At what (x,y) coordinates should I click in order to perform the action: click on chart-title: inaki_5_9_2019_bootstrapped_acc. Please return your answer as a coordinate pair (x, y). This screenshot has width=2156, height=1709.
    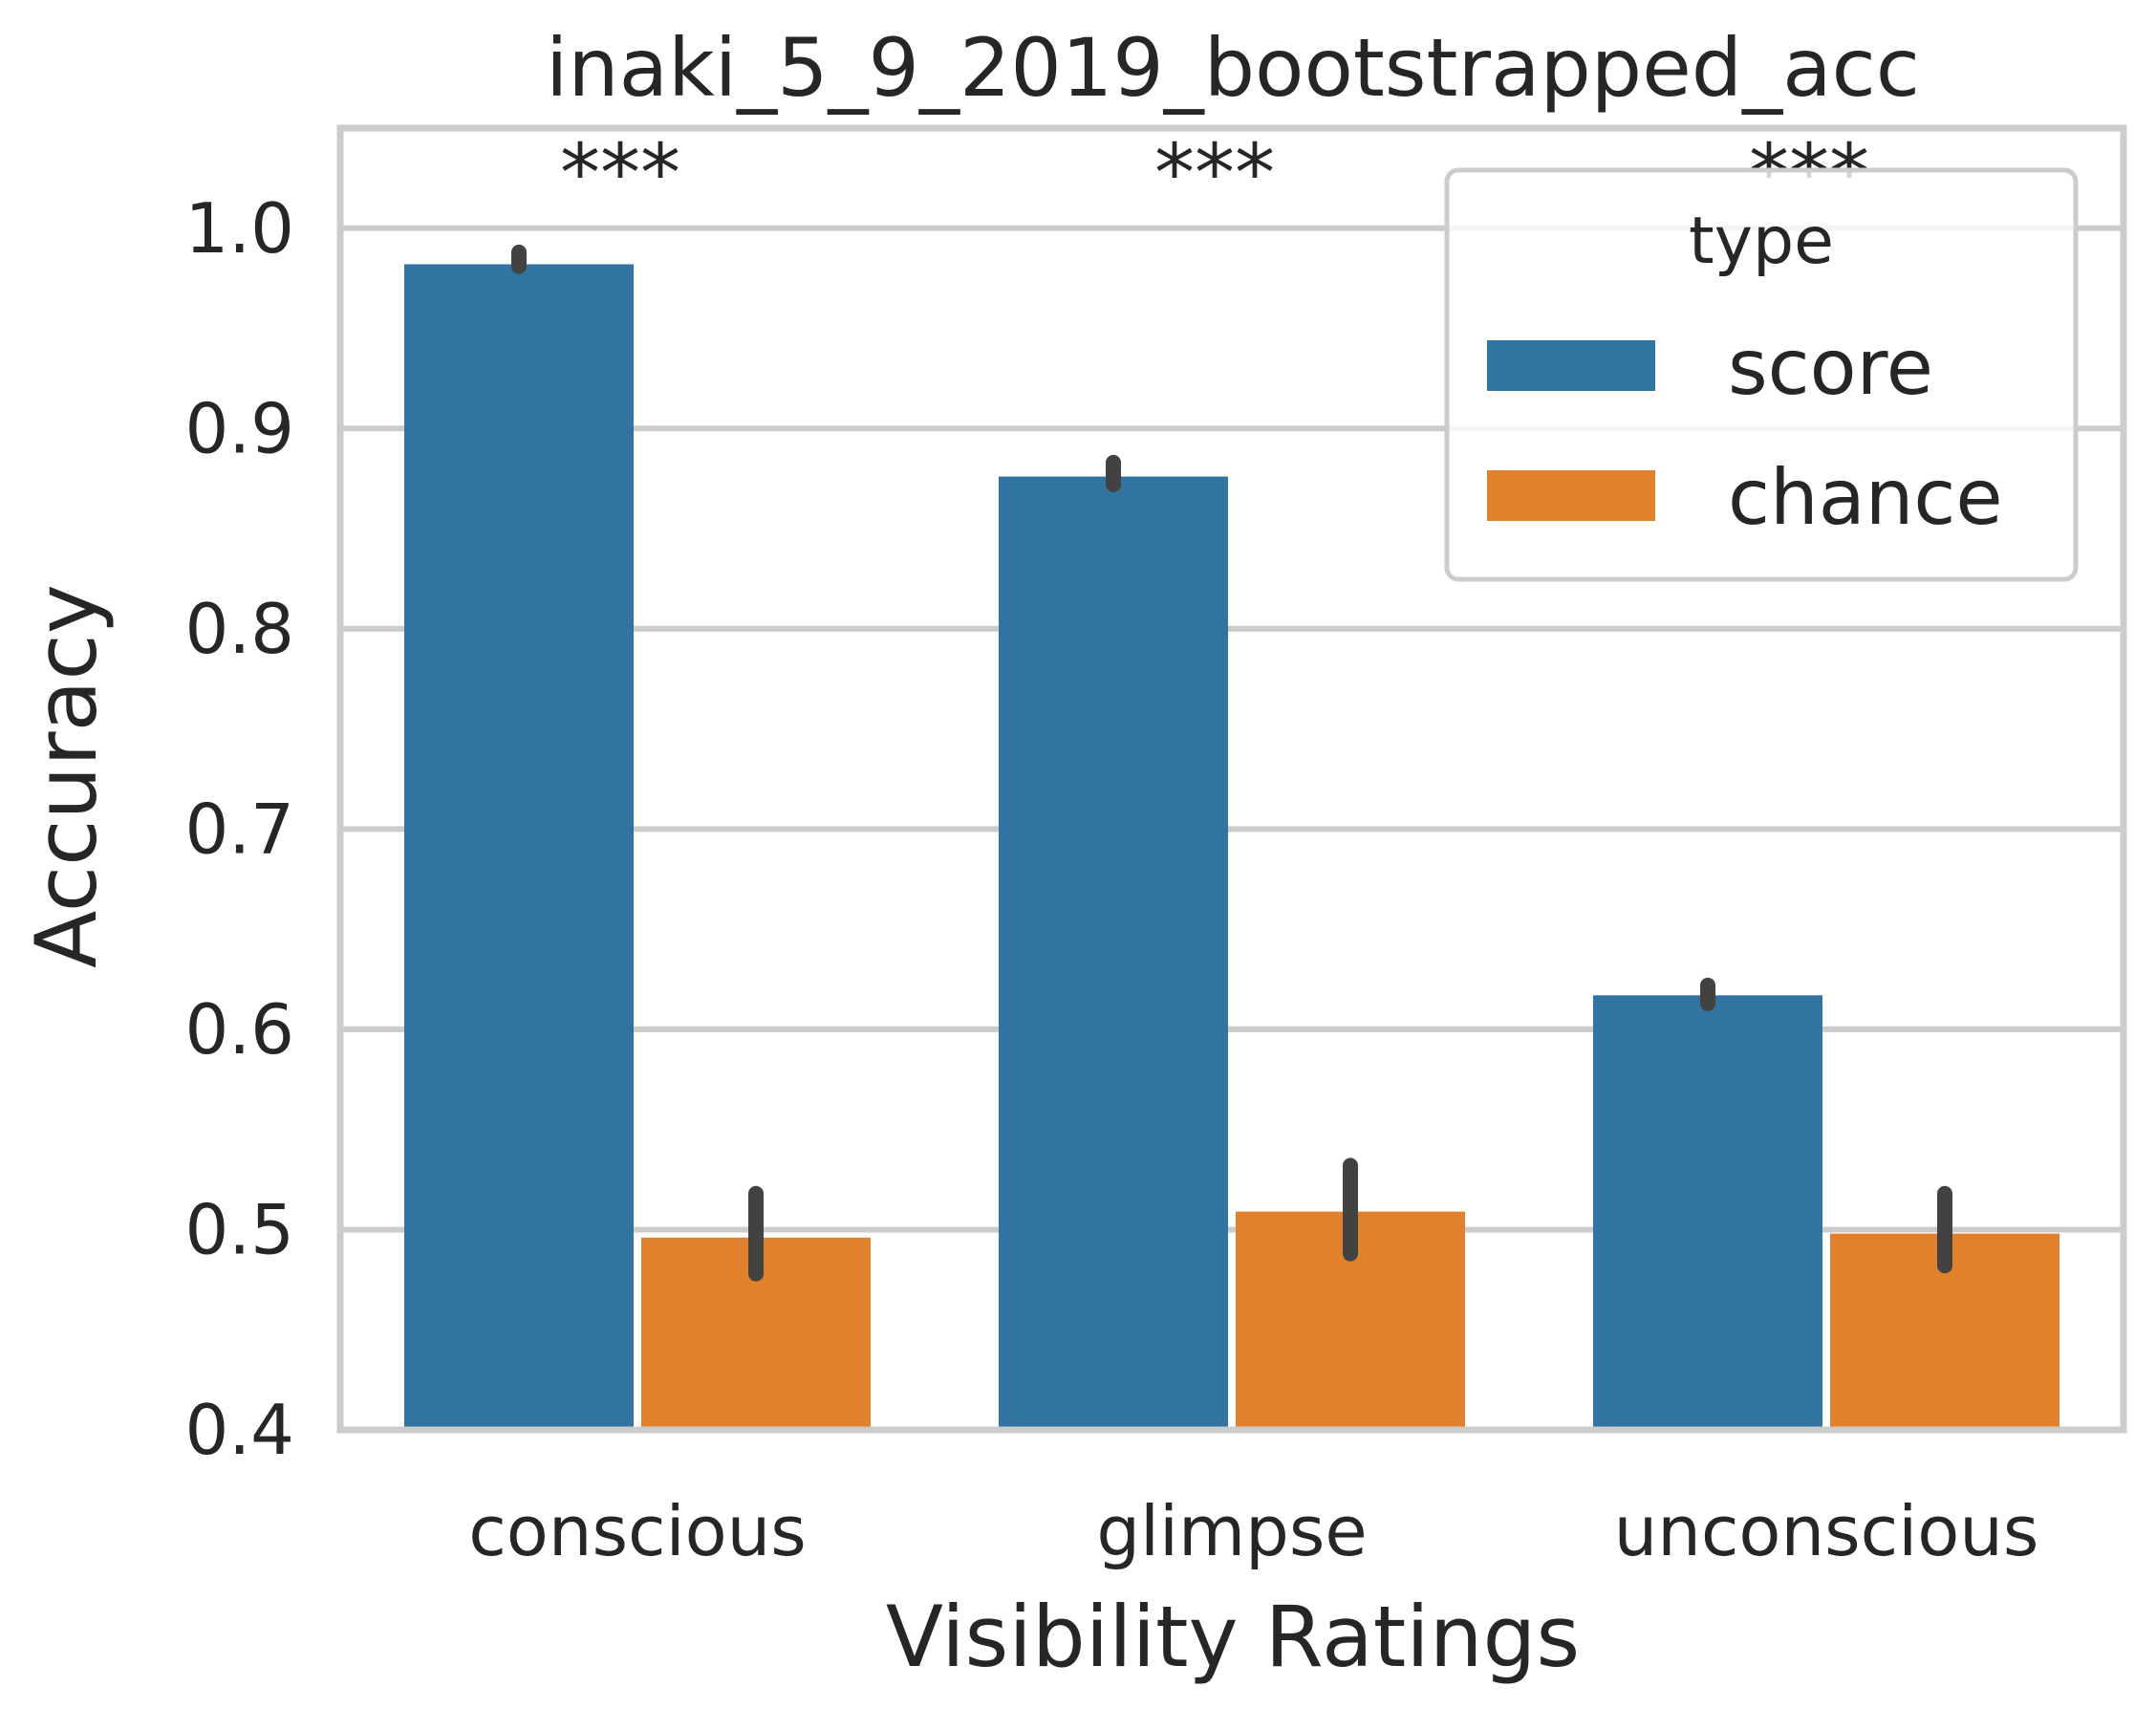
    Looking at the image, I should click on (1233, 68).